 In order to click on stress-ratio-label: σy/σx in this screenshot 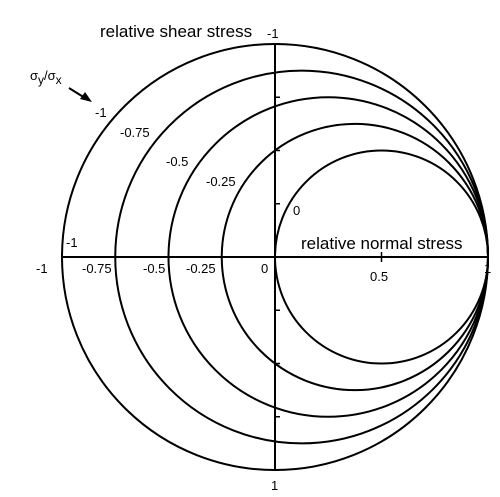, I will do `click(46, 77)`.